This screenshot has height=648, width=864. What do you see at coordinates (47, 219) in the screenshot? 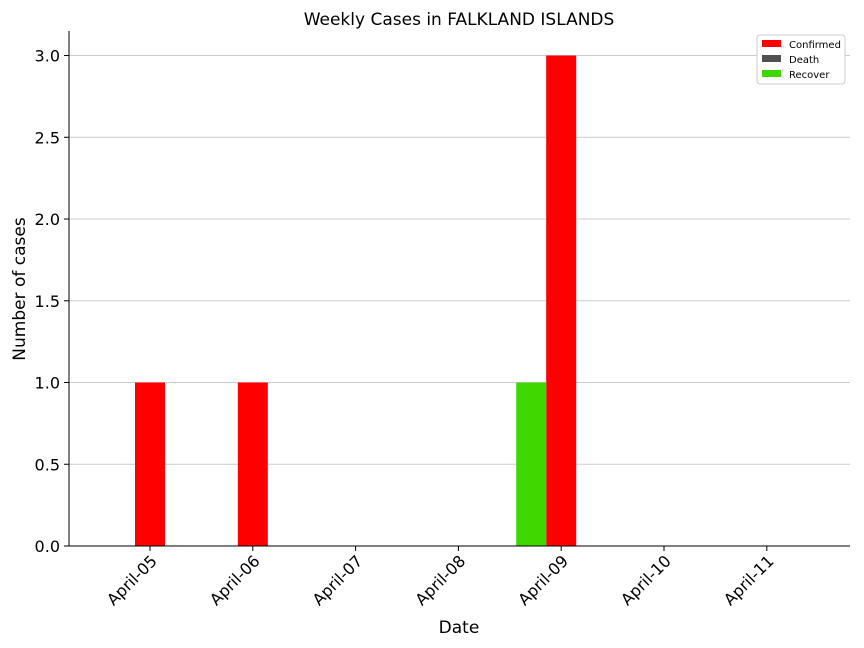
I see `y-tick-label: 2.0` at bounding box center [47, 219].